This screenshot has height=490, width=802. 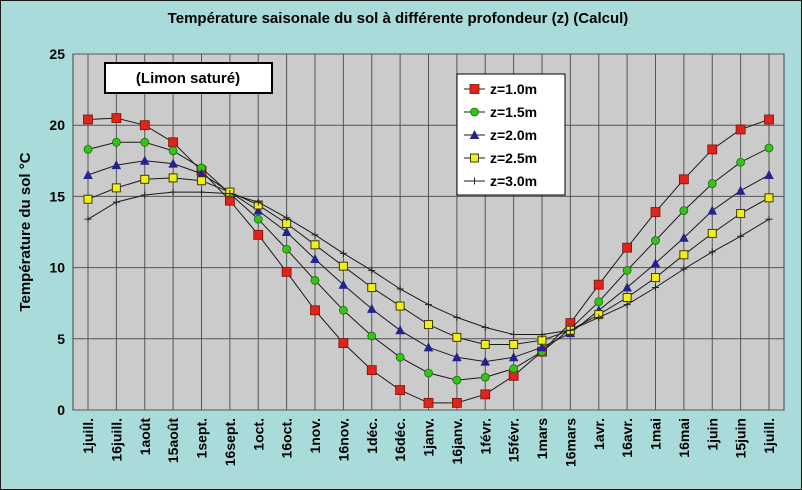 I want to click on x-tick-label-18: 1avr., so click(x=599, y=434).